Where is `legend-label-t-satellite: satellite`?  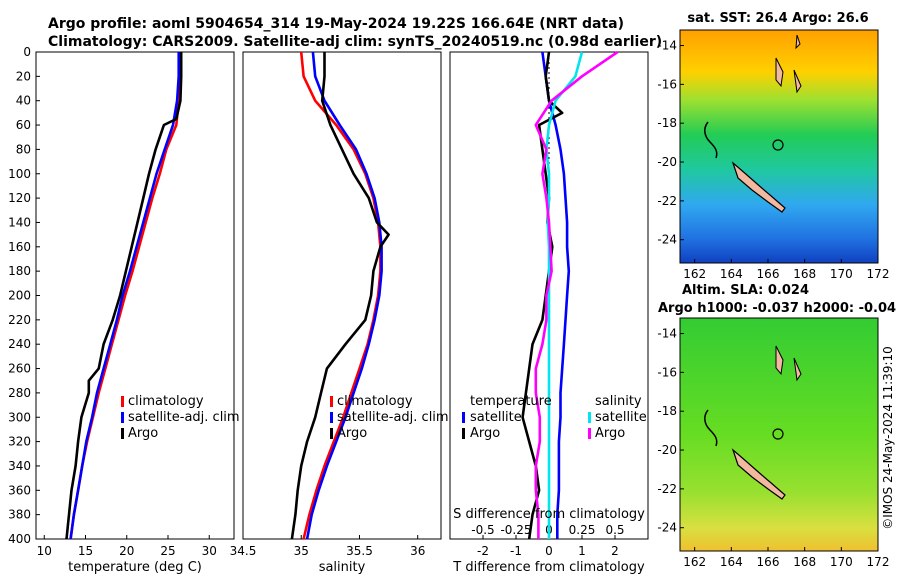
legend-label-t-satellite: satellite is located at coordinates (496, 417).